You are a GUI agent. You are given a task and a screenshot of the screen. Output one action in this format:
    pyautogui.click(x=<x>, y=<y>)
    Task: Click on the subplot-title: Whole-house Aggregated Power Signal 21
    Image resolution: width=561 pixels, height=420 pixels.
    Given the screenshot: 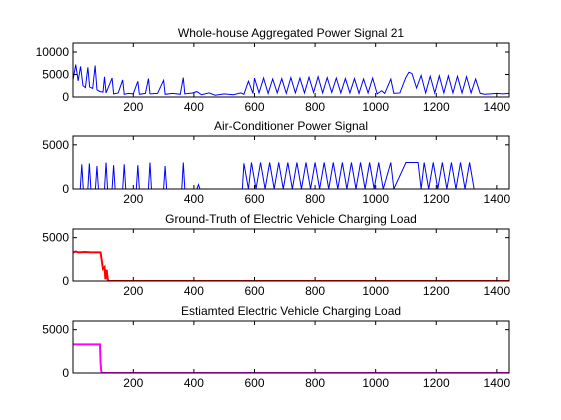 What is the action you would take?
    pyautogui.click(x=291, y=33)
    